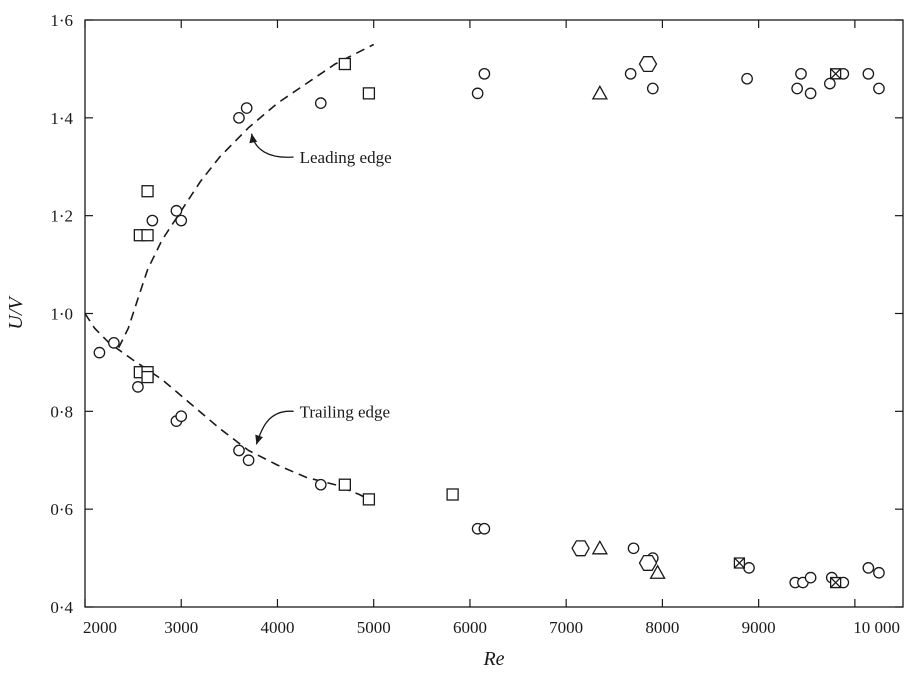  What do you see at coordinates (272, 145) in the screenshot?
I see `leading-edge-arrow` at bounding box center [272, 145].